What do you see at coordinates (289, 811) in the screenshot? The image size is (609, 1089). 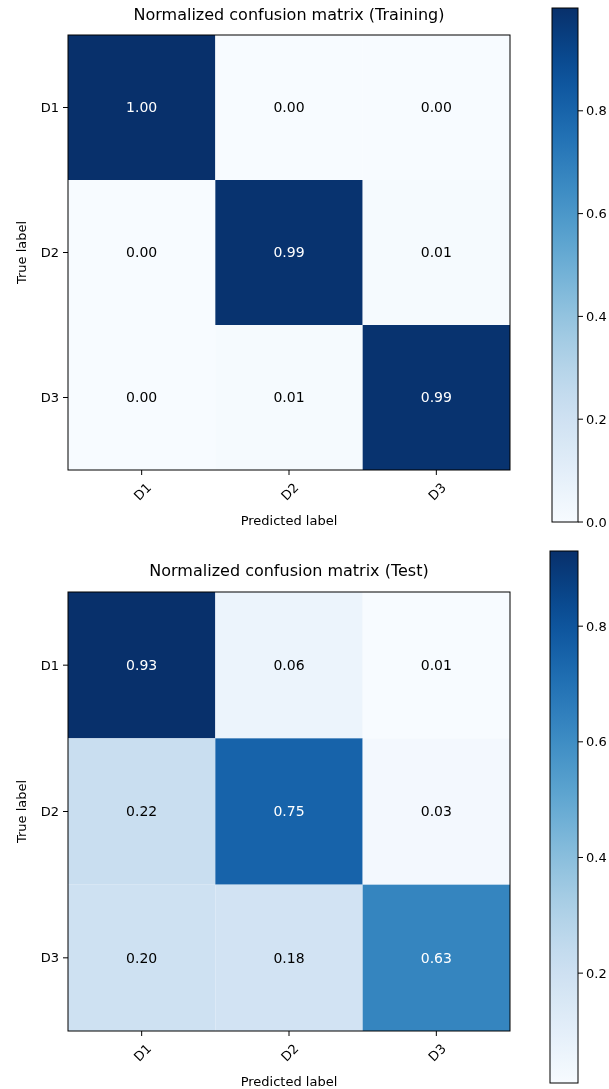 I see `data-label: 0.75` at bounding box center [289, 811].